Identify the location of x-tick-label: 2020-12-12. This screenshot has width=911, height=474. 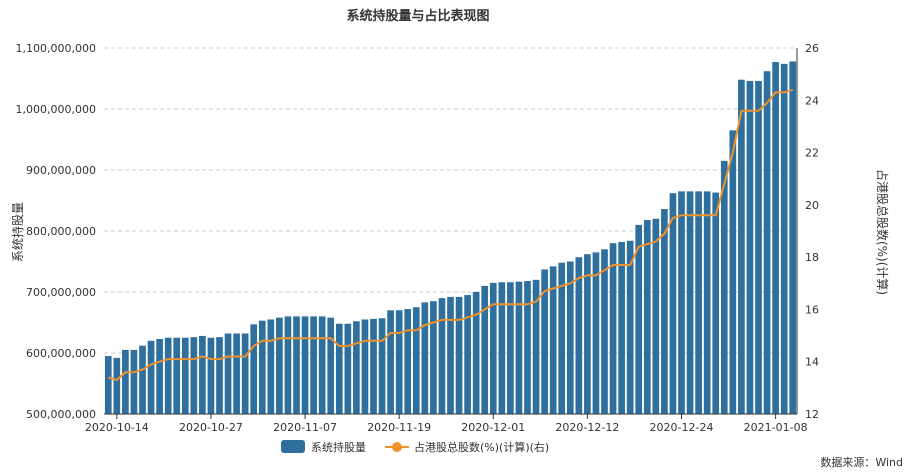
(587, 427).